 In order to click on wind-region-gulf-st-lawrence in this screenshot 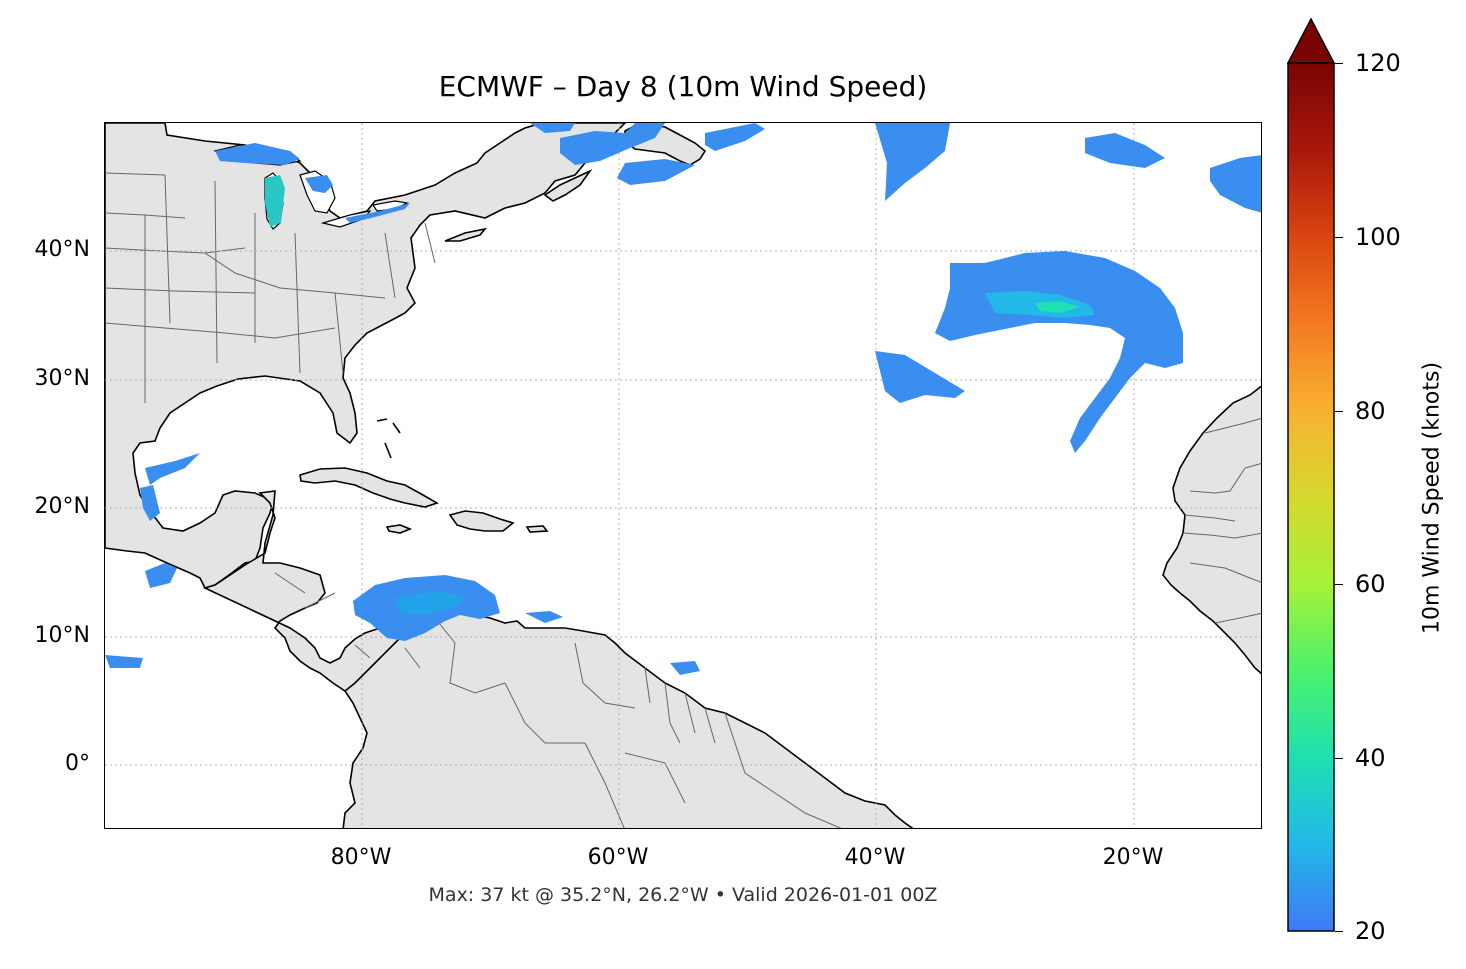, I will do `click(552, 128)`.